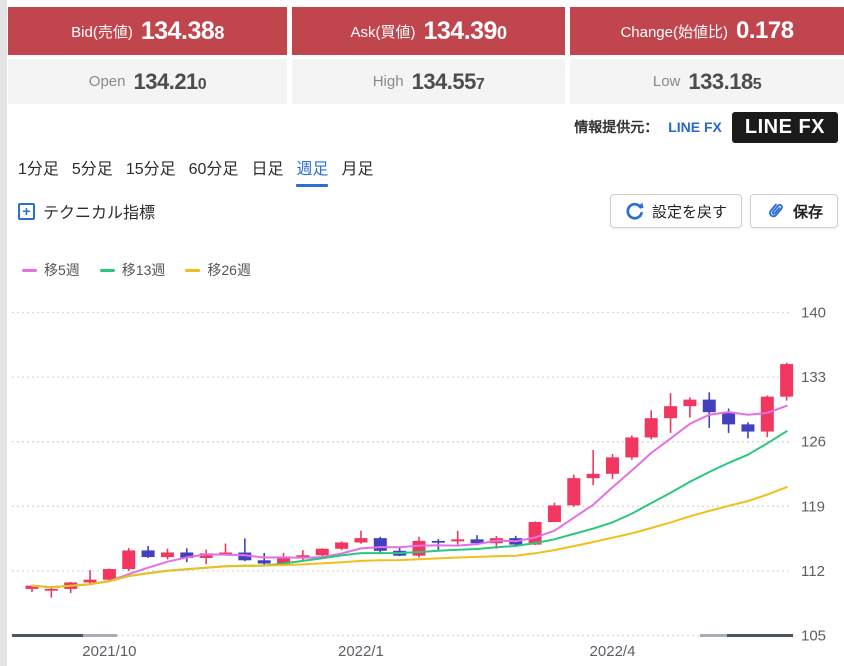 This screenshot has width=844, height=666. What do you see at coordinates (150, 169) in the screenshot?
I see `tab-15分足: 15分足` at bounding box center [150, 169].